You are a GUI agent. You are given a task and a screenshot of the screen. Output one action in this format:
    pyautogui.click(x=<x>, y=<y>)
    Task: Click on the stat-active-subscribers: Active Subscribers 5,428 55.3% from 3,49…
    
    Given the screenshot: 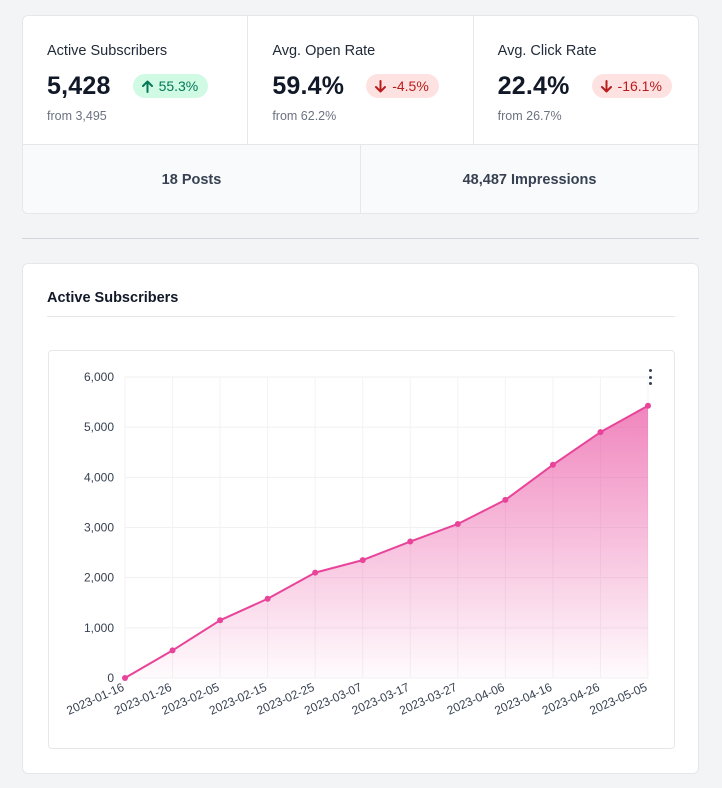 What is the action you would take?
    pyautogui.click(x=136, y=80)
    